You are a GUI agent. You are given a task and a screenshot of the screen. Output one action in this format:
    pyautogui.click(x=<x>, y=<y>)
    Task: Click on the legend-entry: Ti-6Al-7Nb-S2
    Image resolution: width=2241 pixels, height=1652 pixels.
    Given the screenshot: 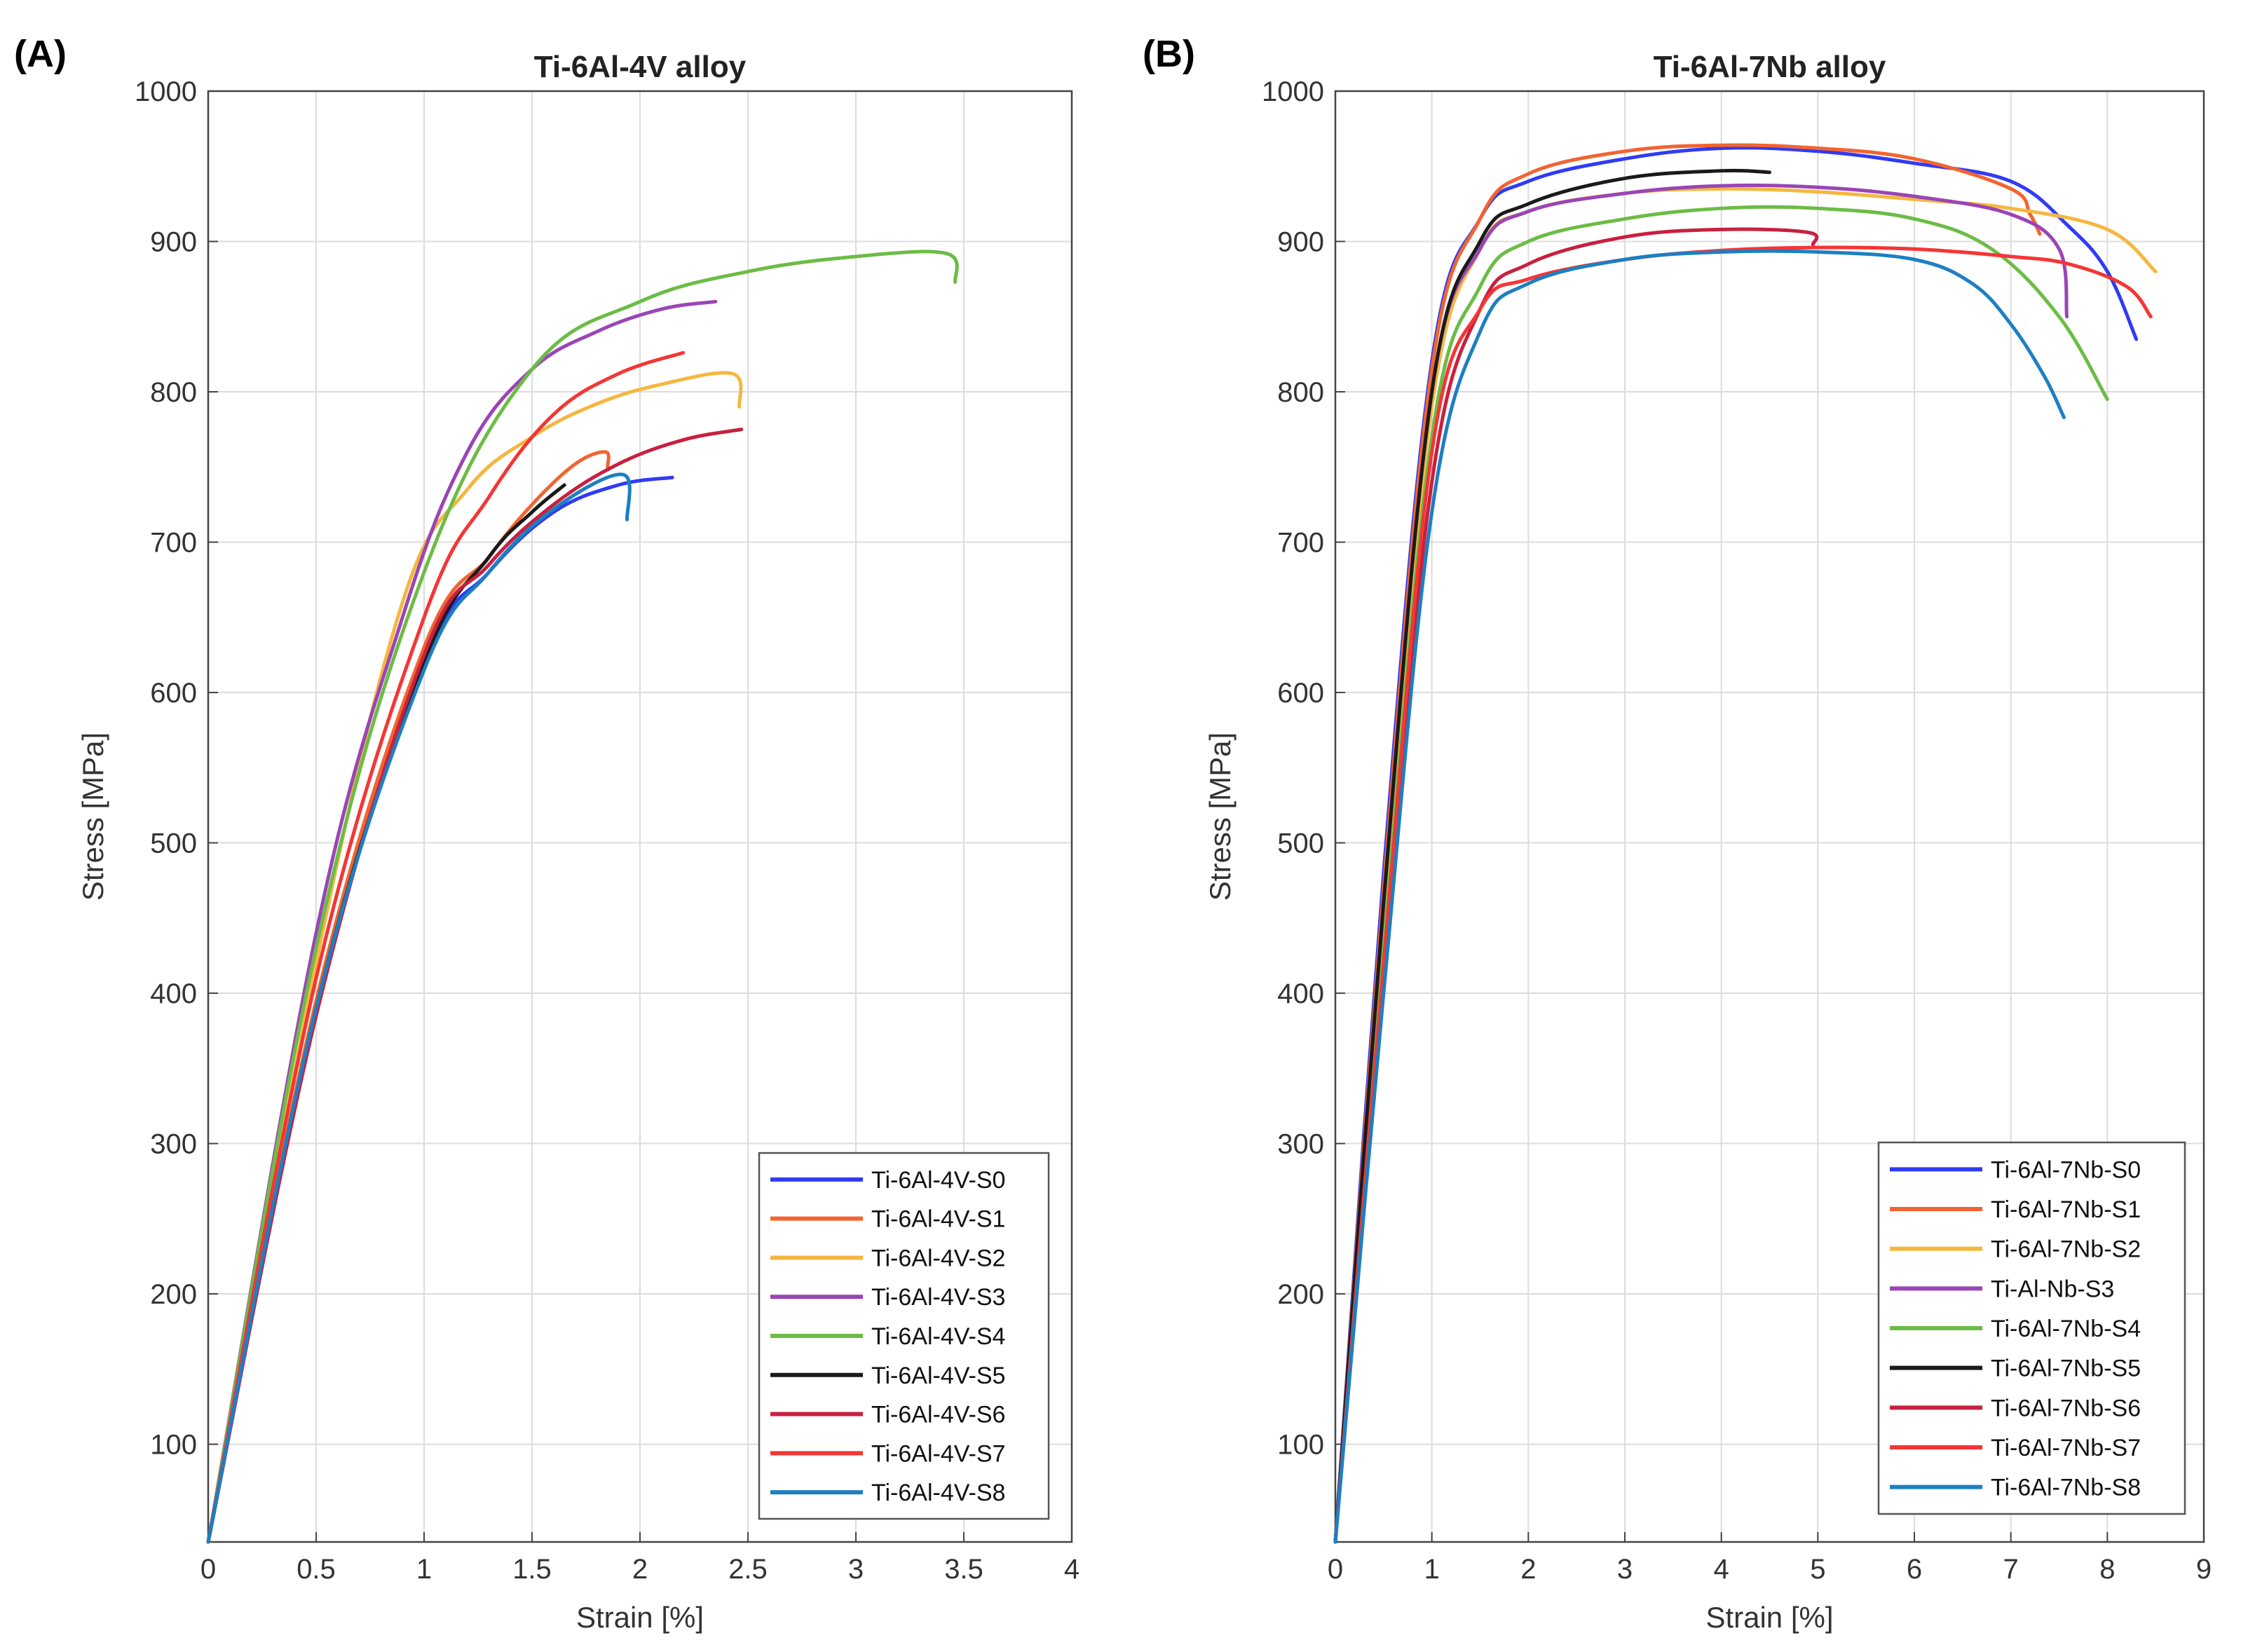 What is the action you would take?
    pyautogui.click(x=2066, y=1250)
    